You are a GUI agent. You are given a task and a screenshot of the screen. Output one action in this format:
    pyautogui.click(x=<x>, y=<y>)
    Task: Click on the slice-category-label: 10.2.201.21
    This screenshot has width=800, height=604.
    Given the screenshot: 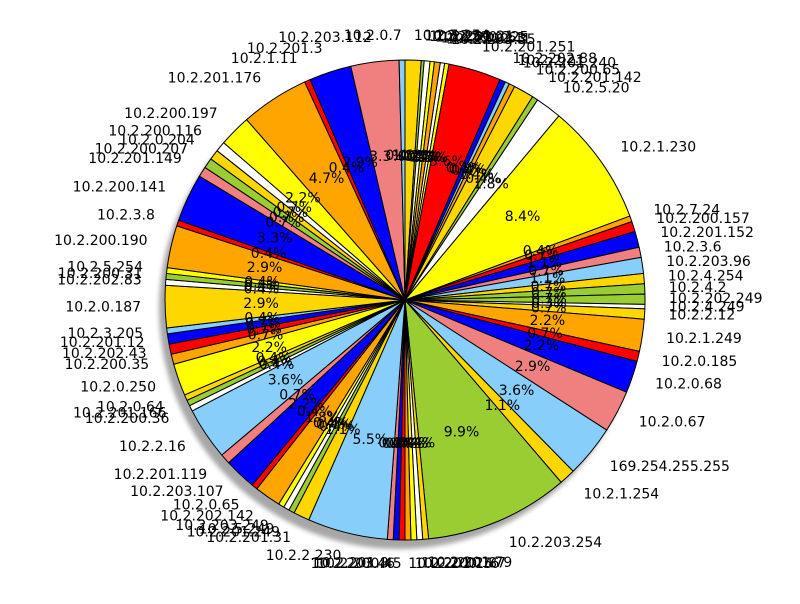 What is the action you would take?
    pyautogui.click(x=471, y=37)
    